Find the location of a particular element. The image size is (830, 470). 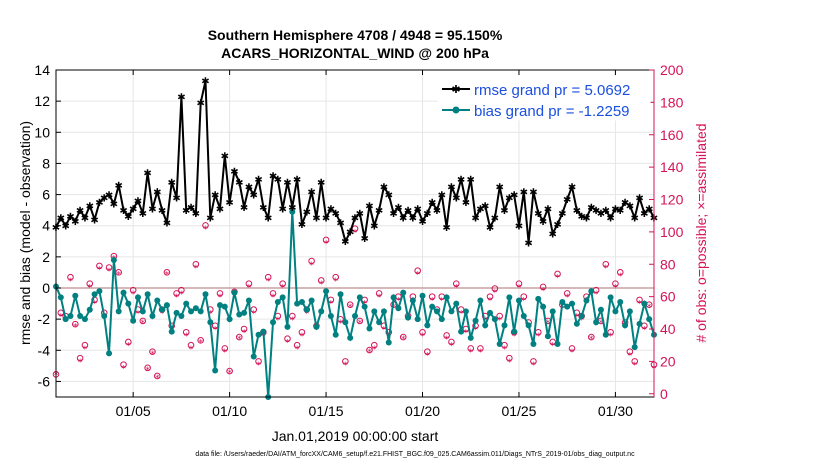

x-tick-label: 01/15 is located at coordinates (326, 411).